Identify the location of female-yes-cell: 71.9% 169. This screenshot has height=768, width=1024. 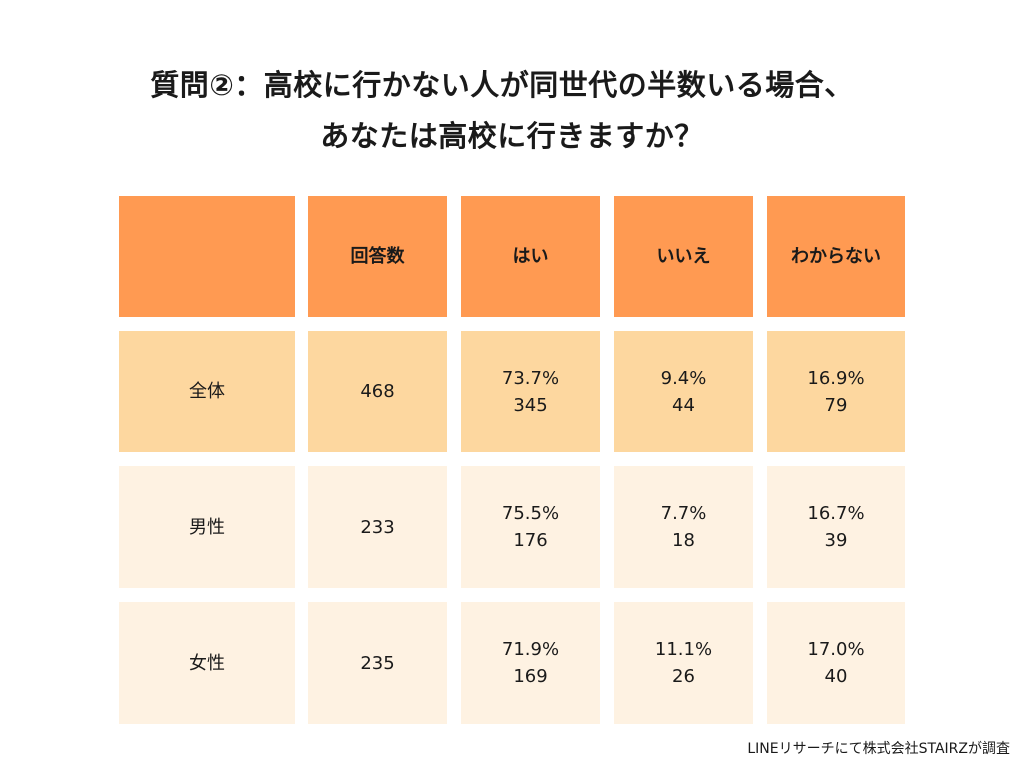
(530, 663).